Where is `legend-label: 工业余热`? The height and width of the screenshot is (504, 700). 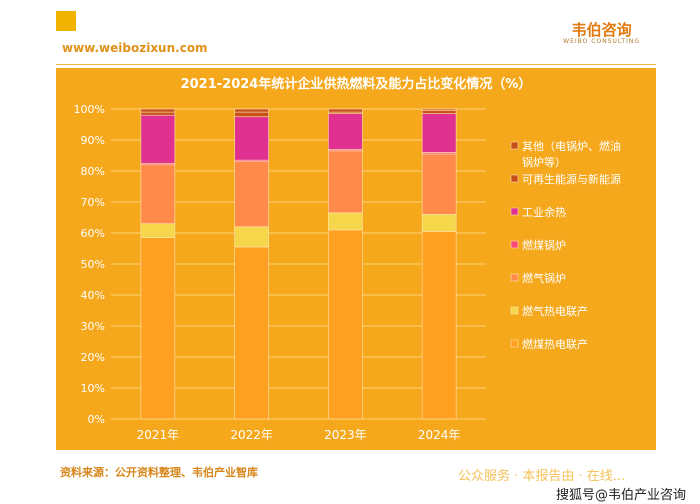
legend-label: 工业余热 is located at coordinates (544, 212).